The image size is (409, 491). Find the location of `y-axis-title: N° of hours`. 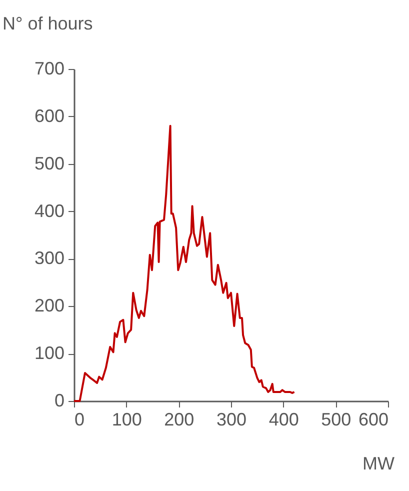

y-axis-title: N° of hours is located at coordinates (47, 24).